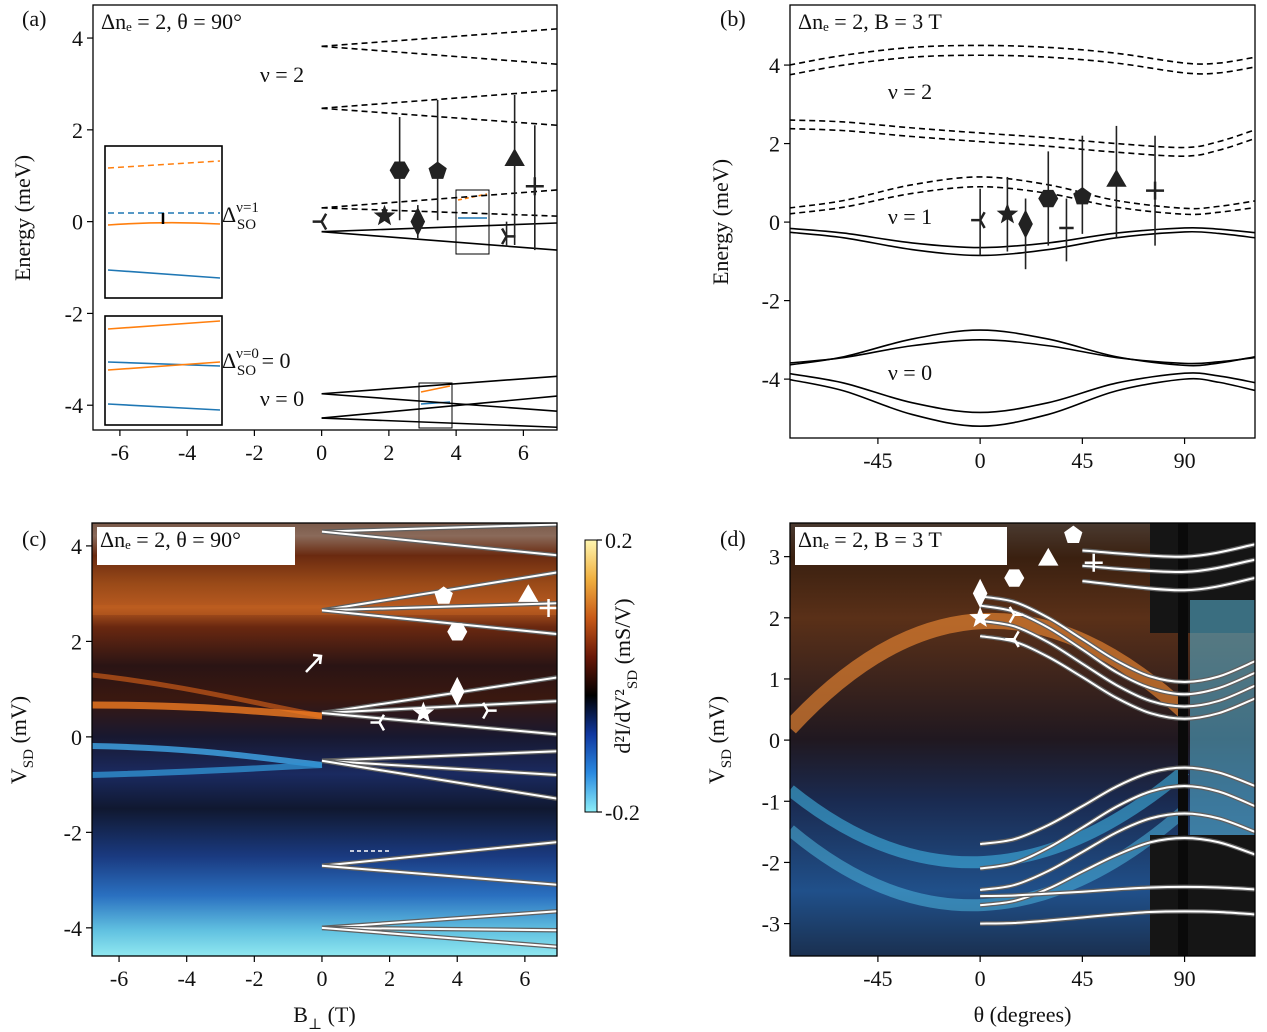 The height and width of the screenshot is (1032, 1267). What do you see at coordinates (622, 721) in the screenshot?
I see `colorbar-label-main: d²I/dV²` at bounding box center [622, 721].